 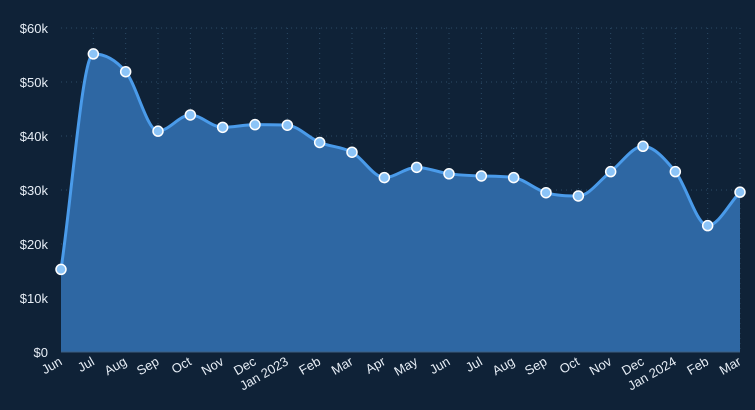 What do you see at coordinates (34, 28) in the screenshot?
I see `y-tick-label: $60k` at bounding box center [34, 28].